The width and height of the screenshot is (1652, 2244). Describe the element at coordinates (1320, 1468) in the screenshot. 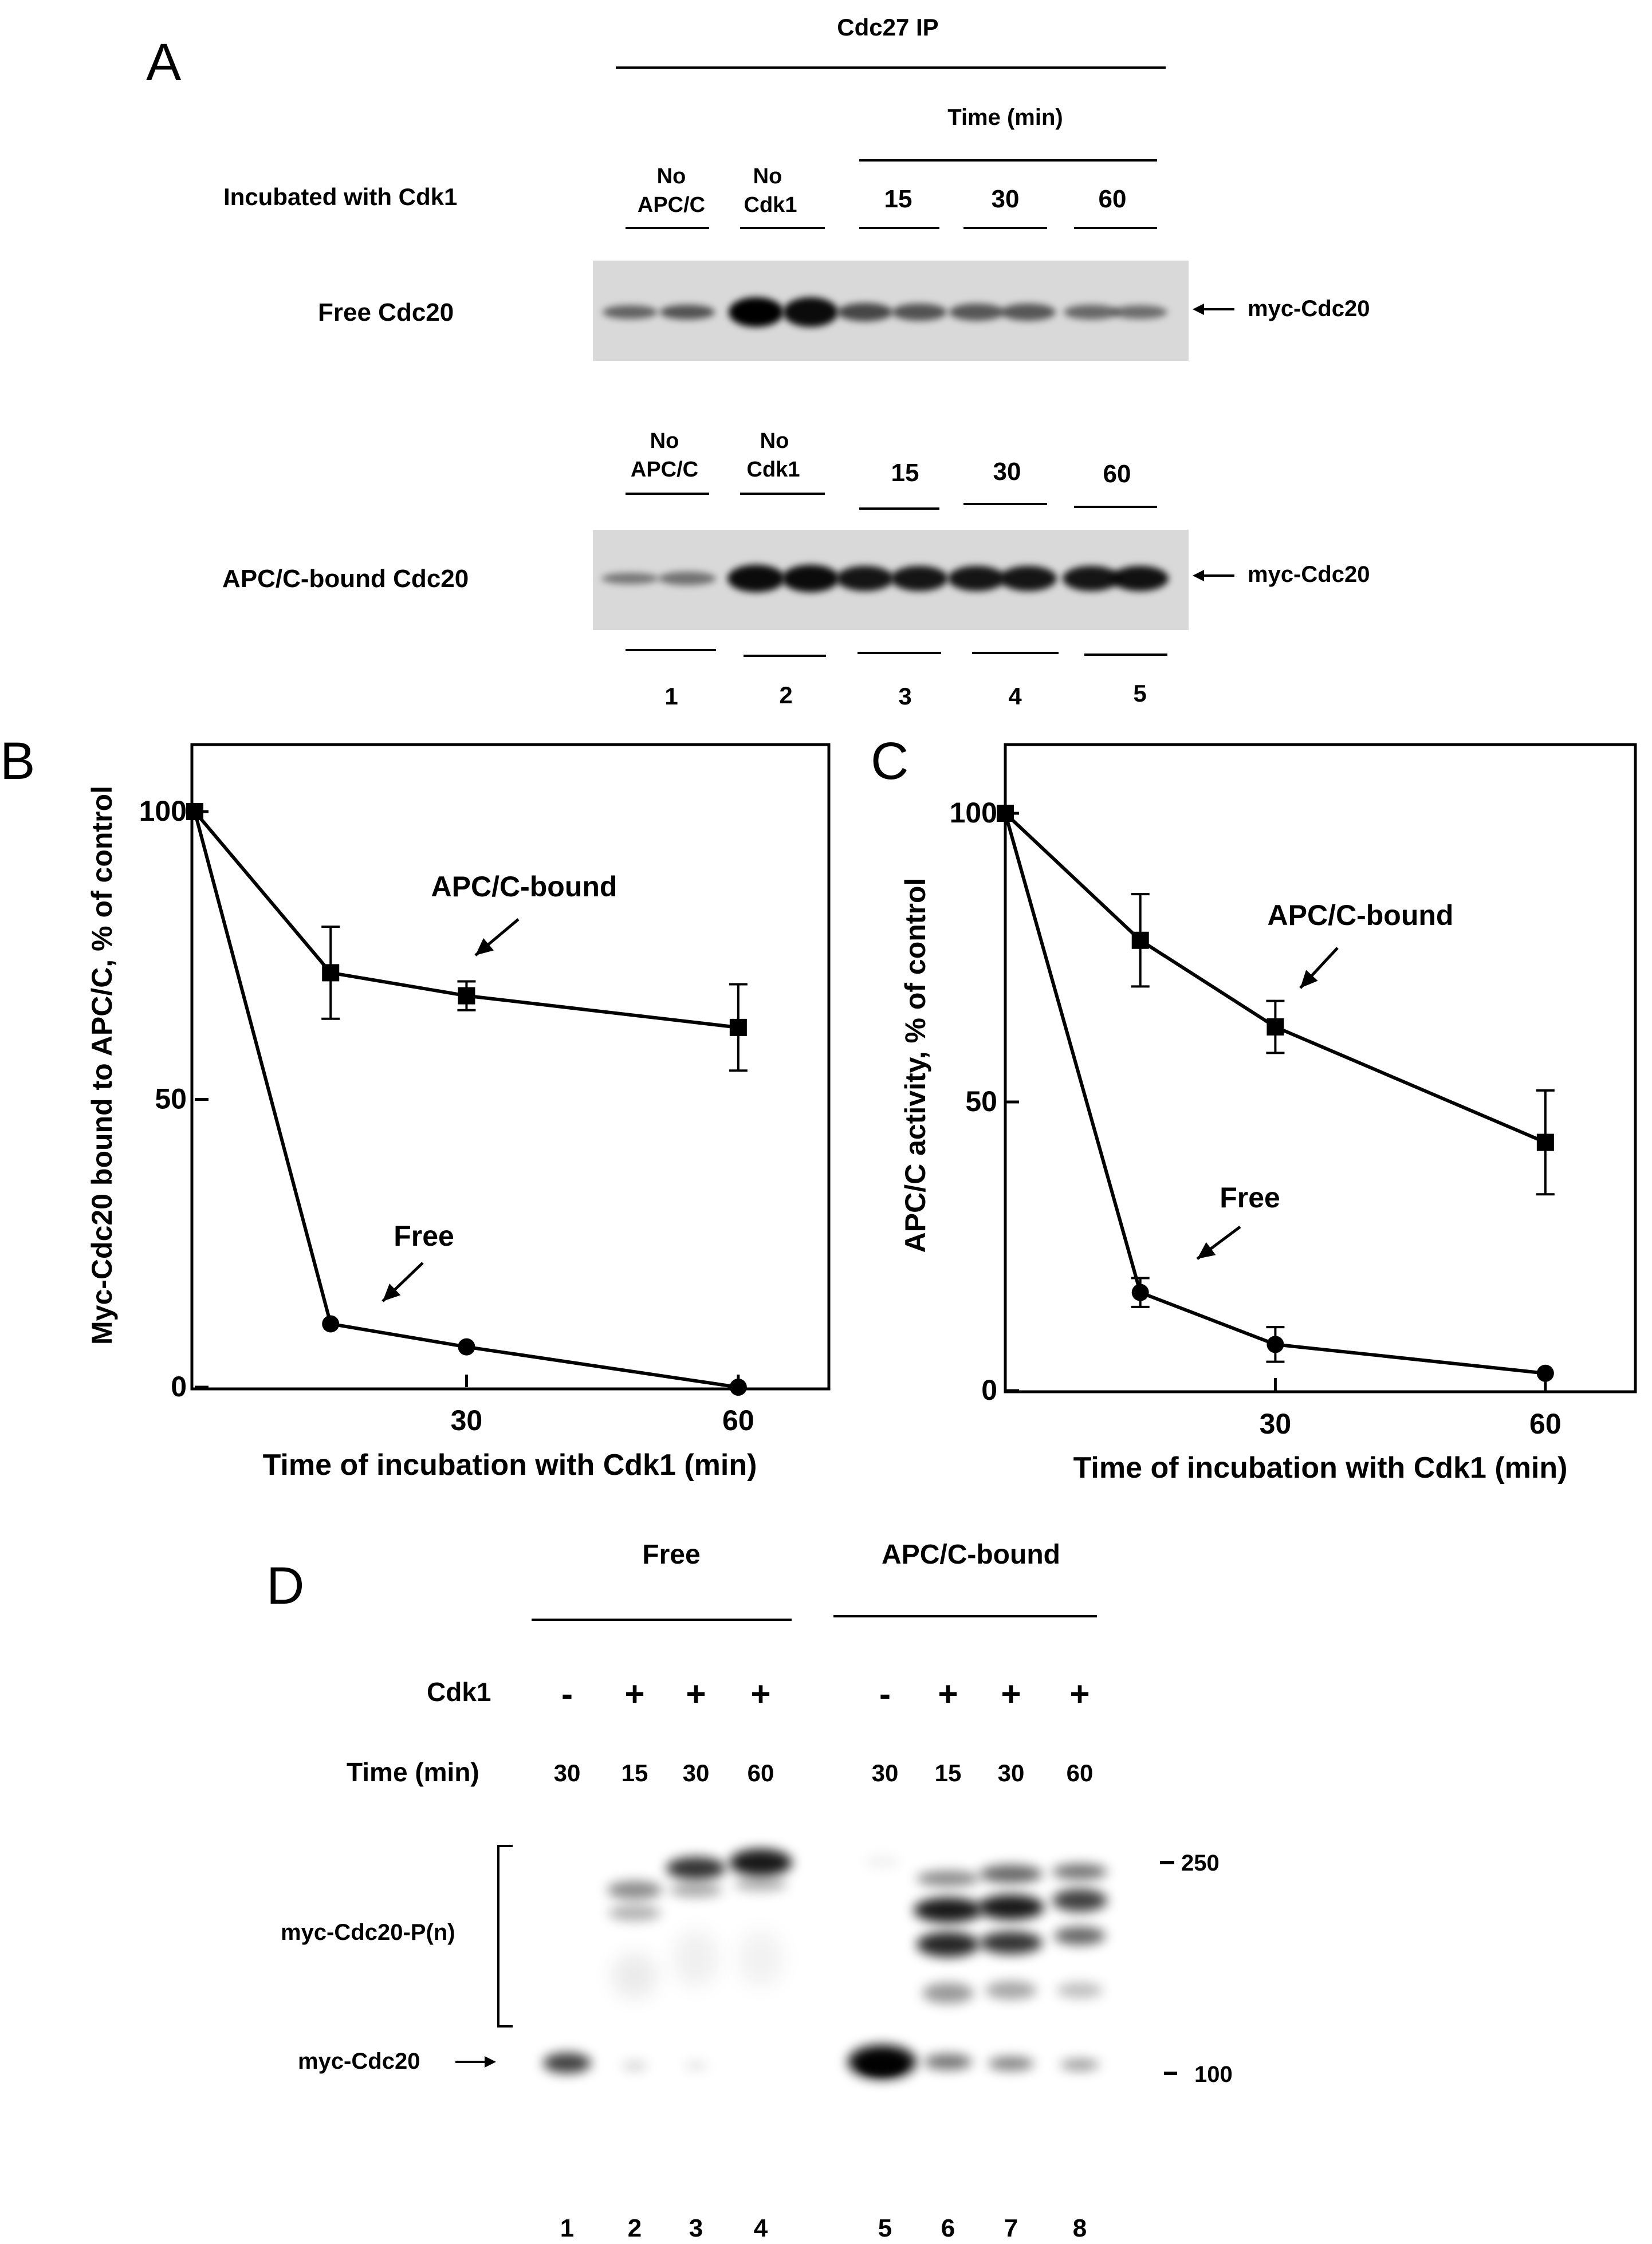

I see `chart-c-xlabel: Time of incubation with Cdk1 (min)` at that location.